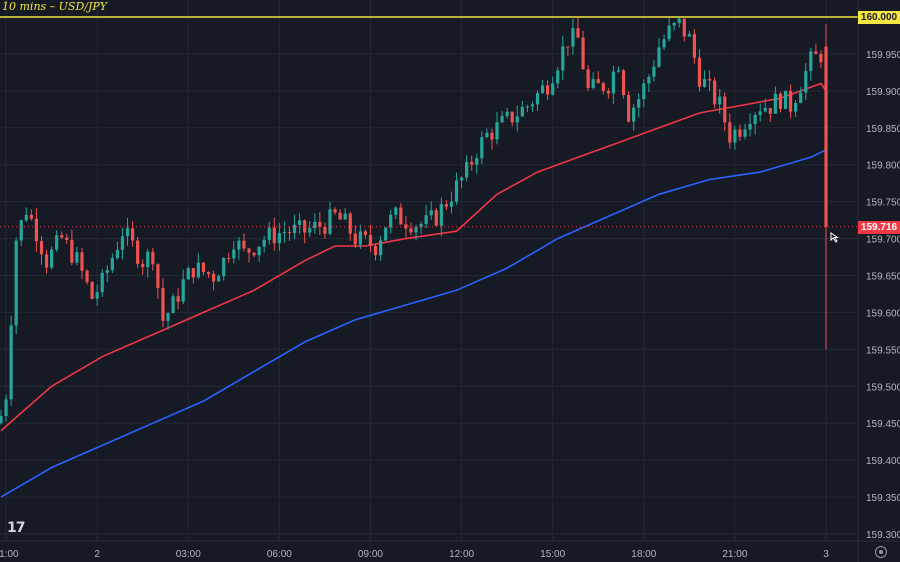 The height and width of the screenshot is (562, 900). Describe the element at coordinates (883, 535) in the screenshot. I see `y-tick-label: 159.300` at that location.